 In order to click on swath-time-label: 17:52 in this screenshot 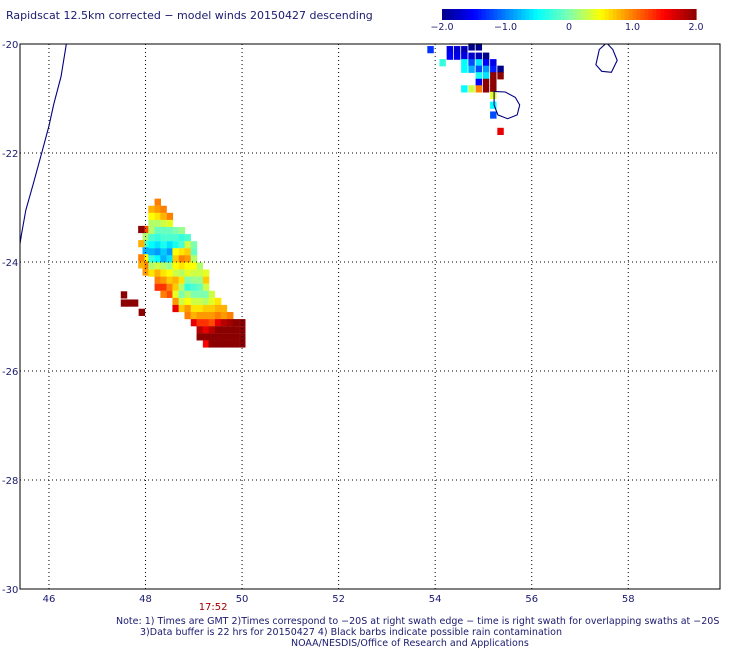, I will do `click(213, 607)`.